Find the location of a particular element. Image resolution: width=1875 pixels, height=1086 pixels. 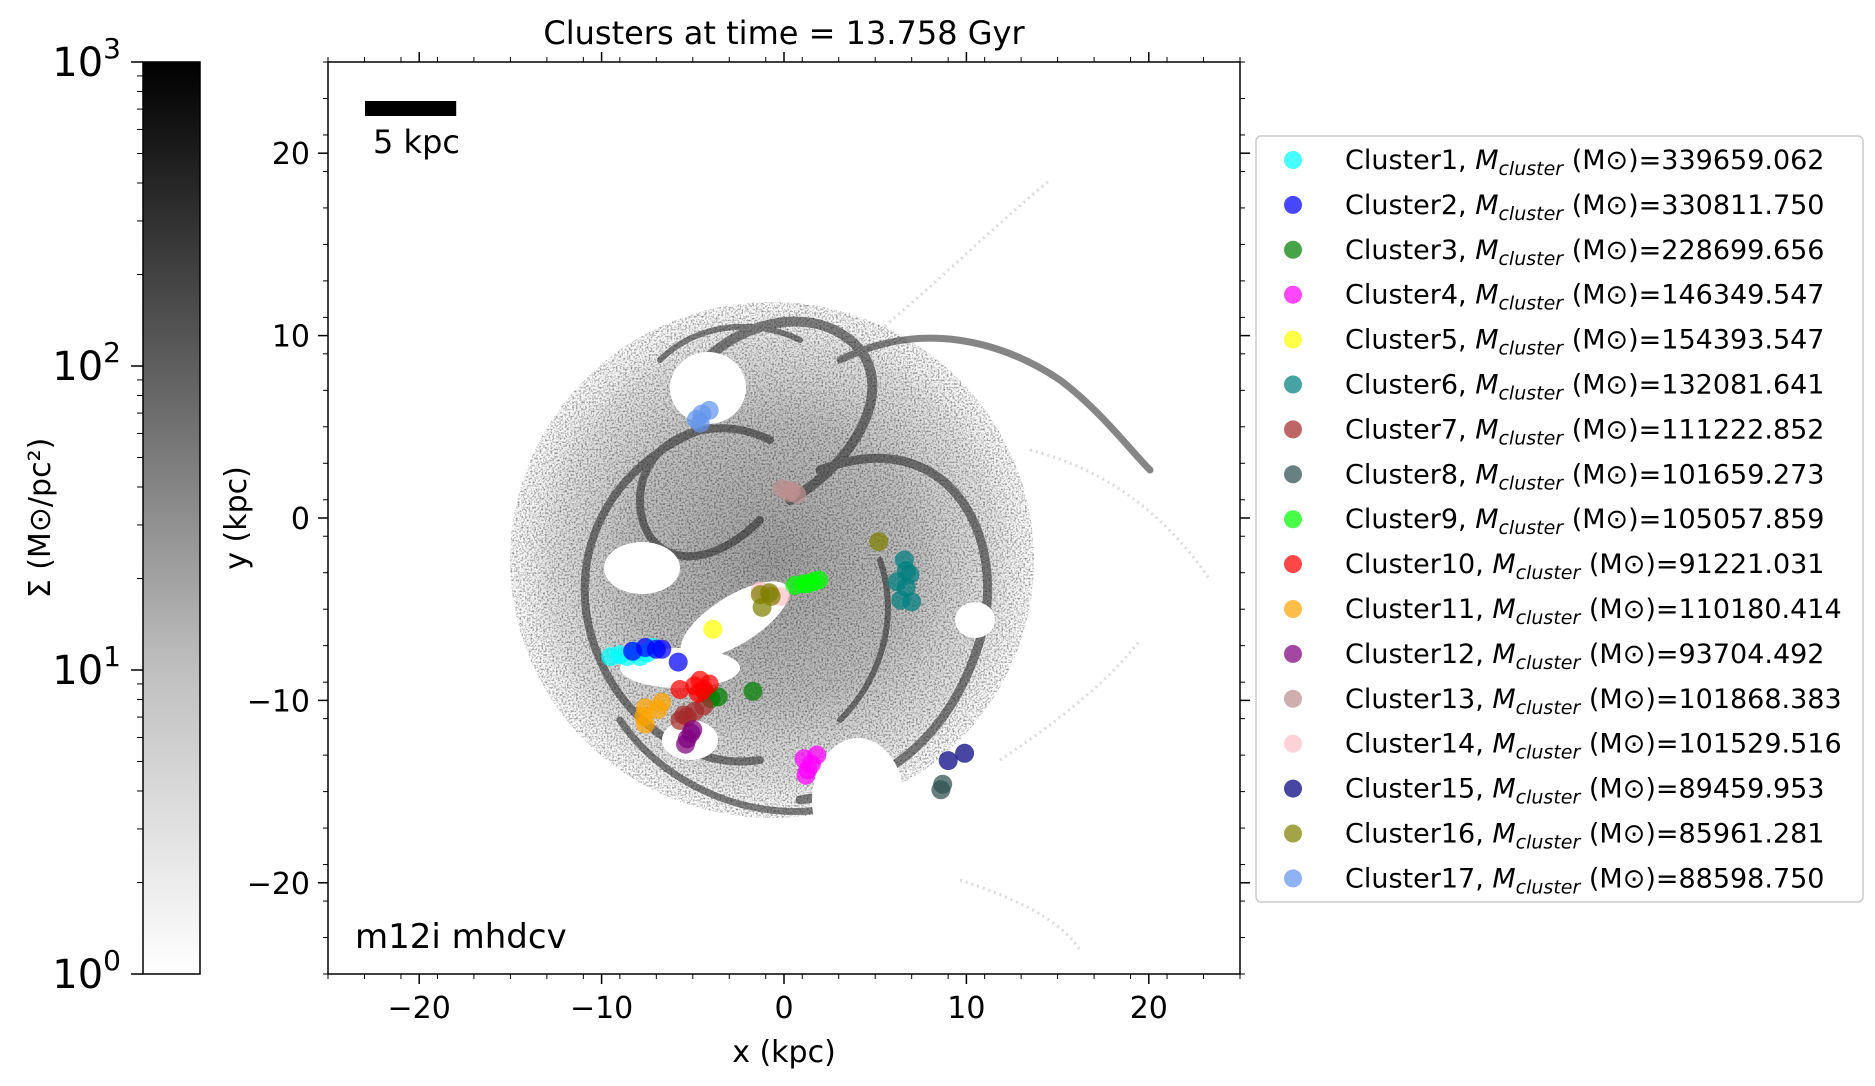

legend-marker-cluster9 is located at coordinates (1293, 519).